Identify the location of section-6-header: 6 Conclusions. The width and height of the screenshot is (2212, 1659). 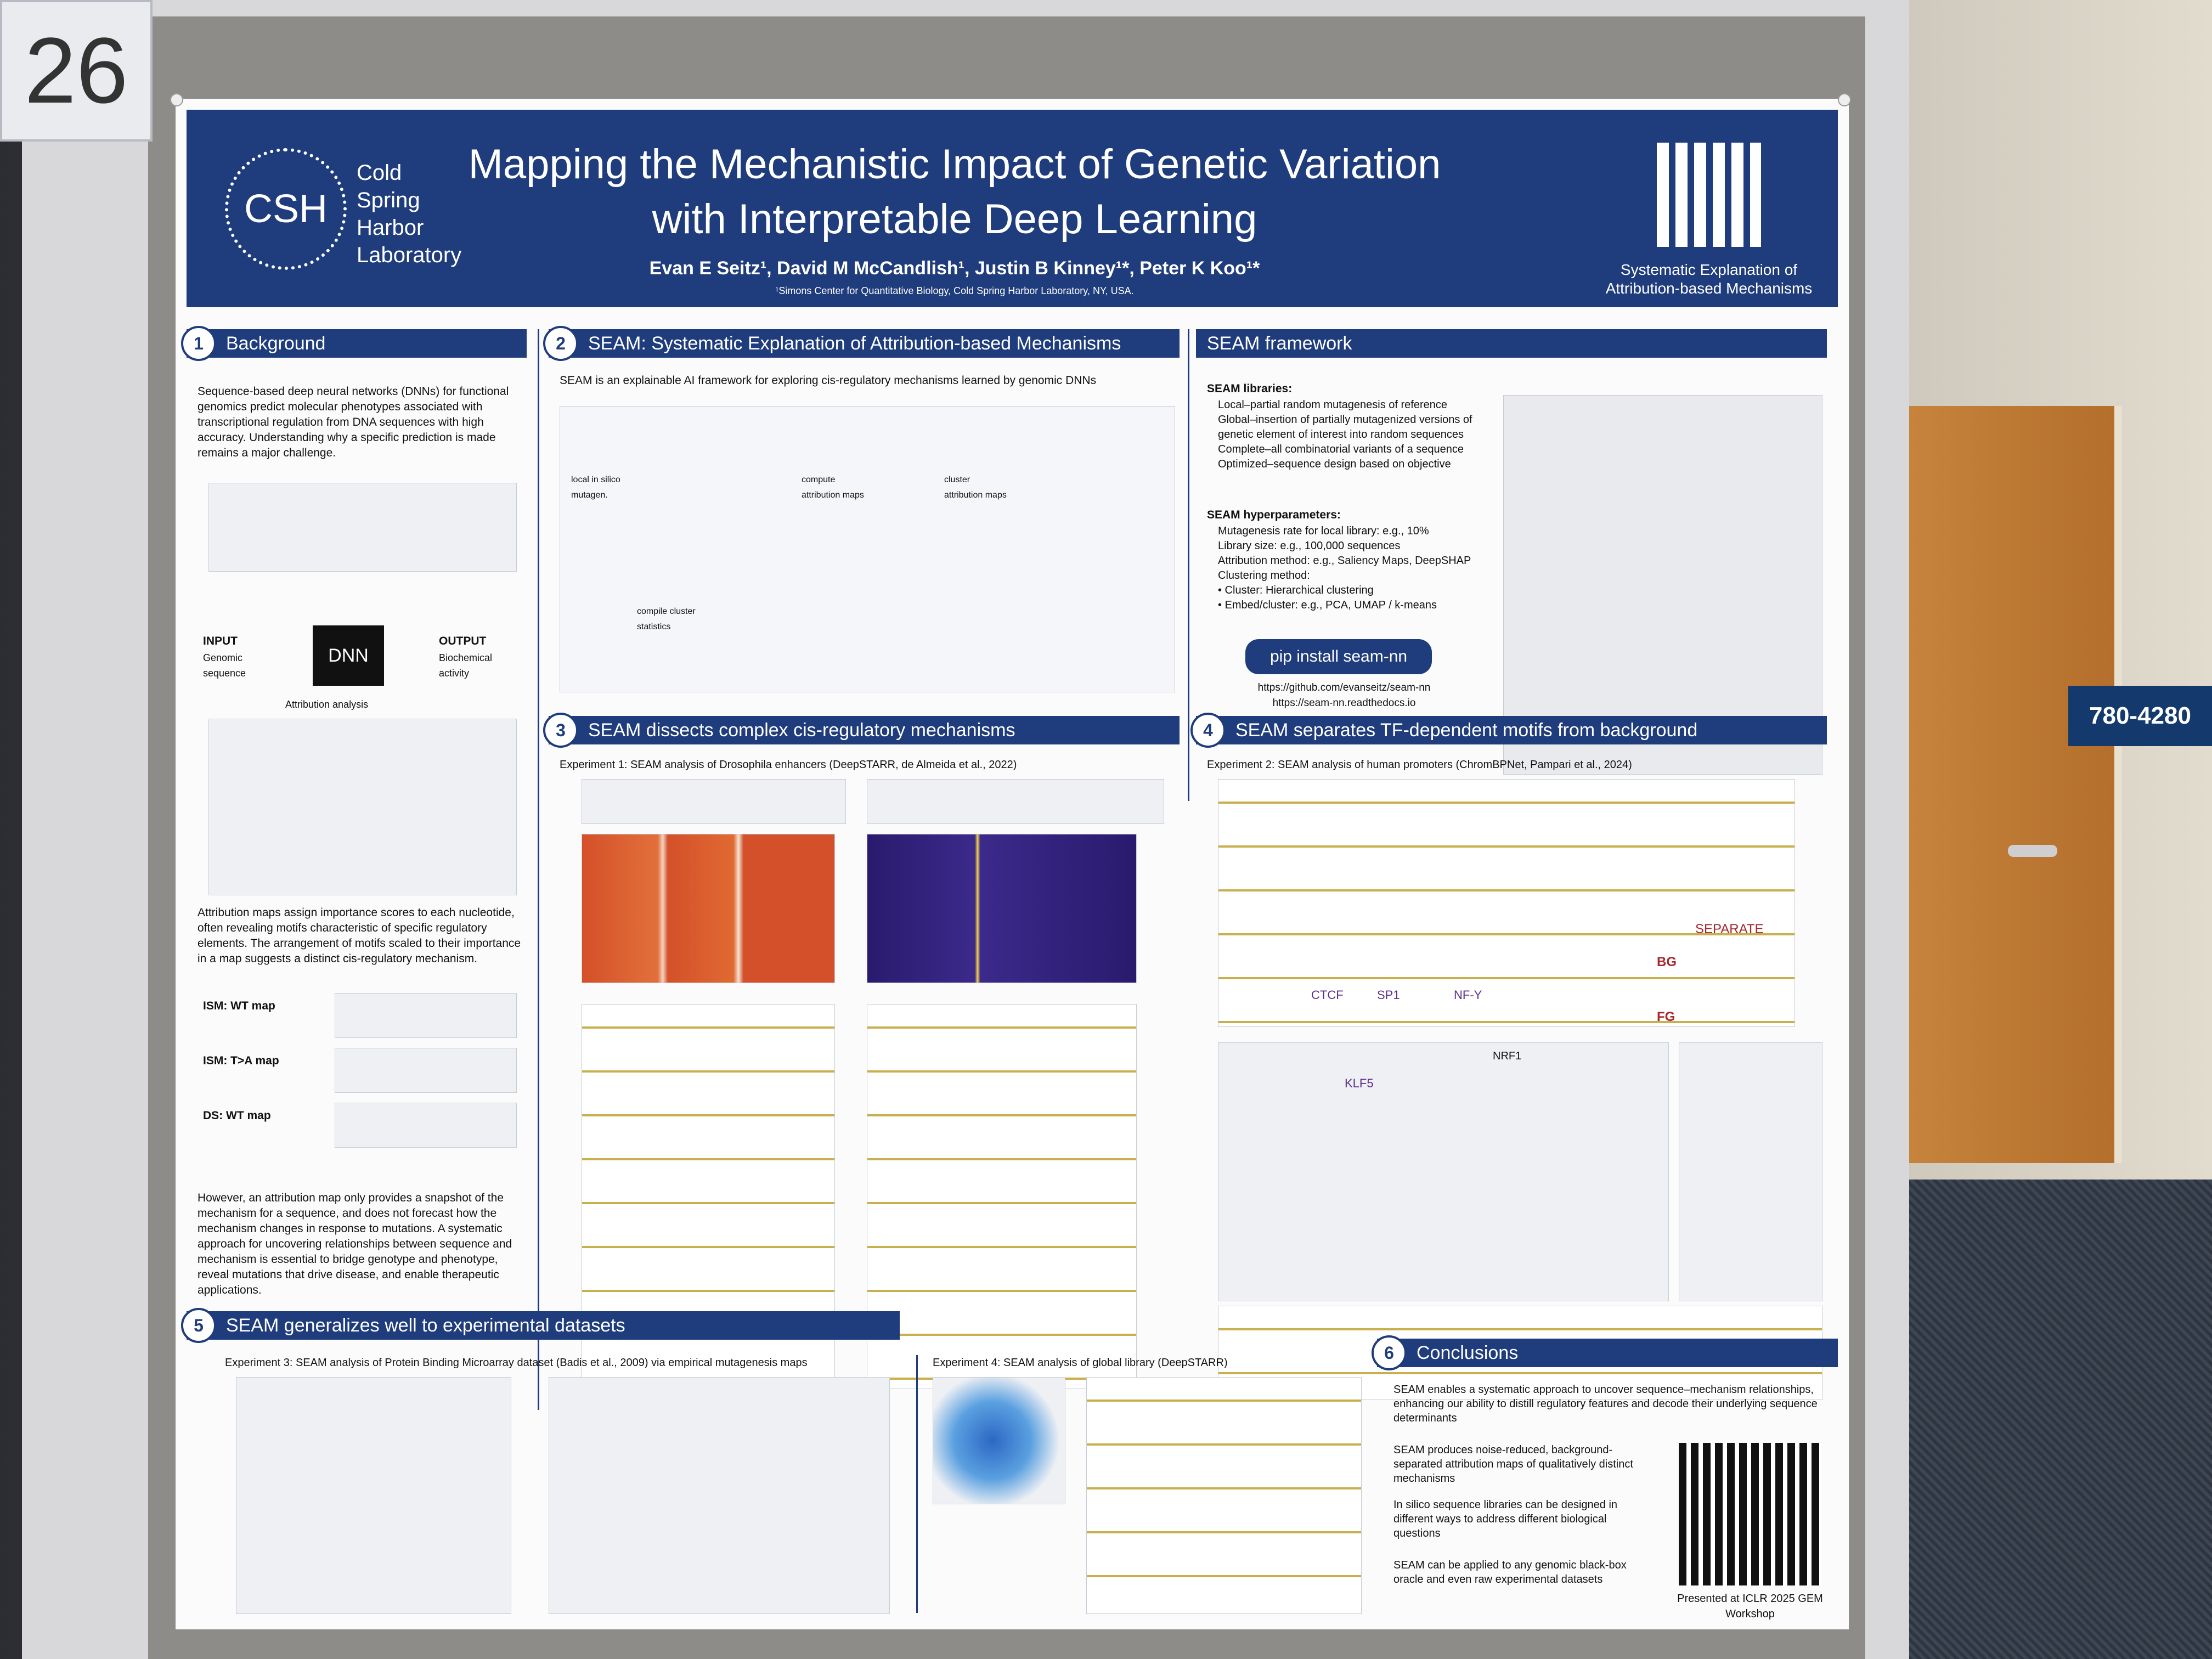
(1605, 1352).